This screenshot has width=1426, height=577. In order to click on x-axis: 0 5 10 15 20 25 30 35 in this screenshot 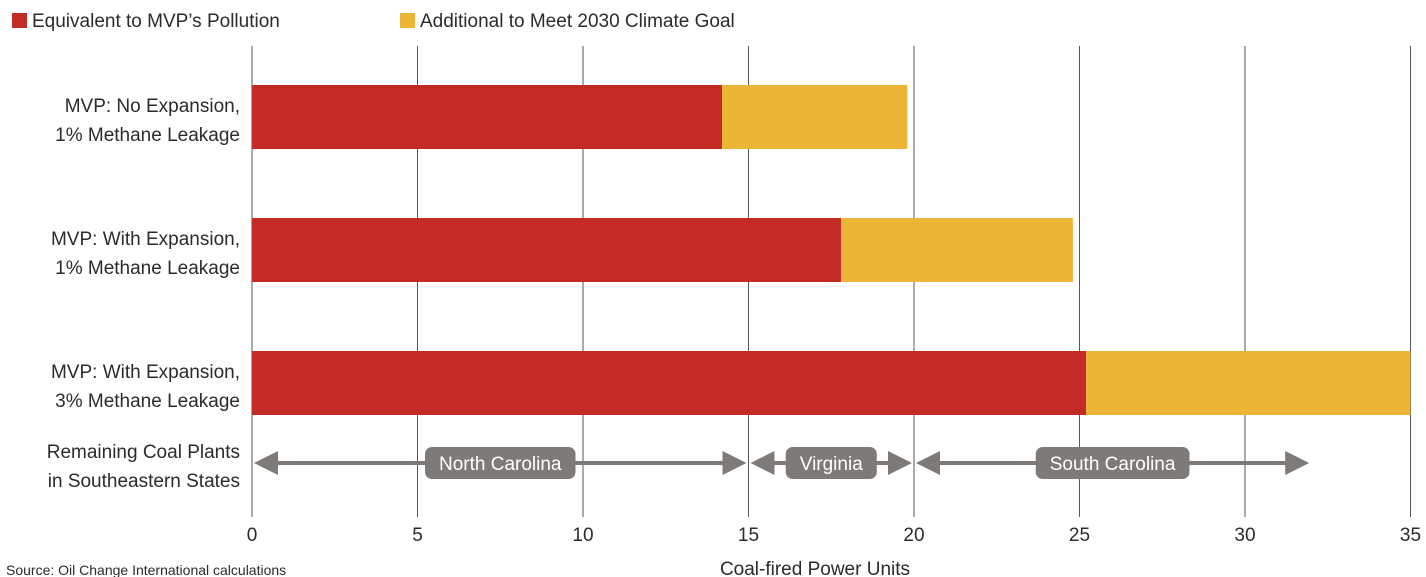, I will do `click(834, 535)`.